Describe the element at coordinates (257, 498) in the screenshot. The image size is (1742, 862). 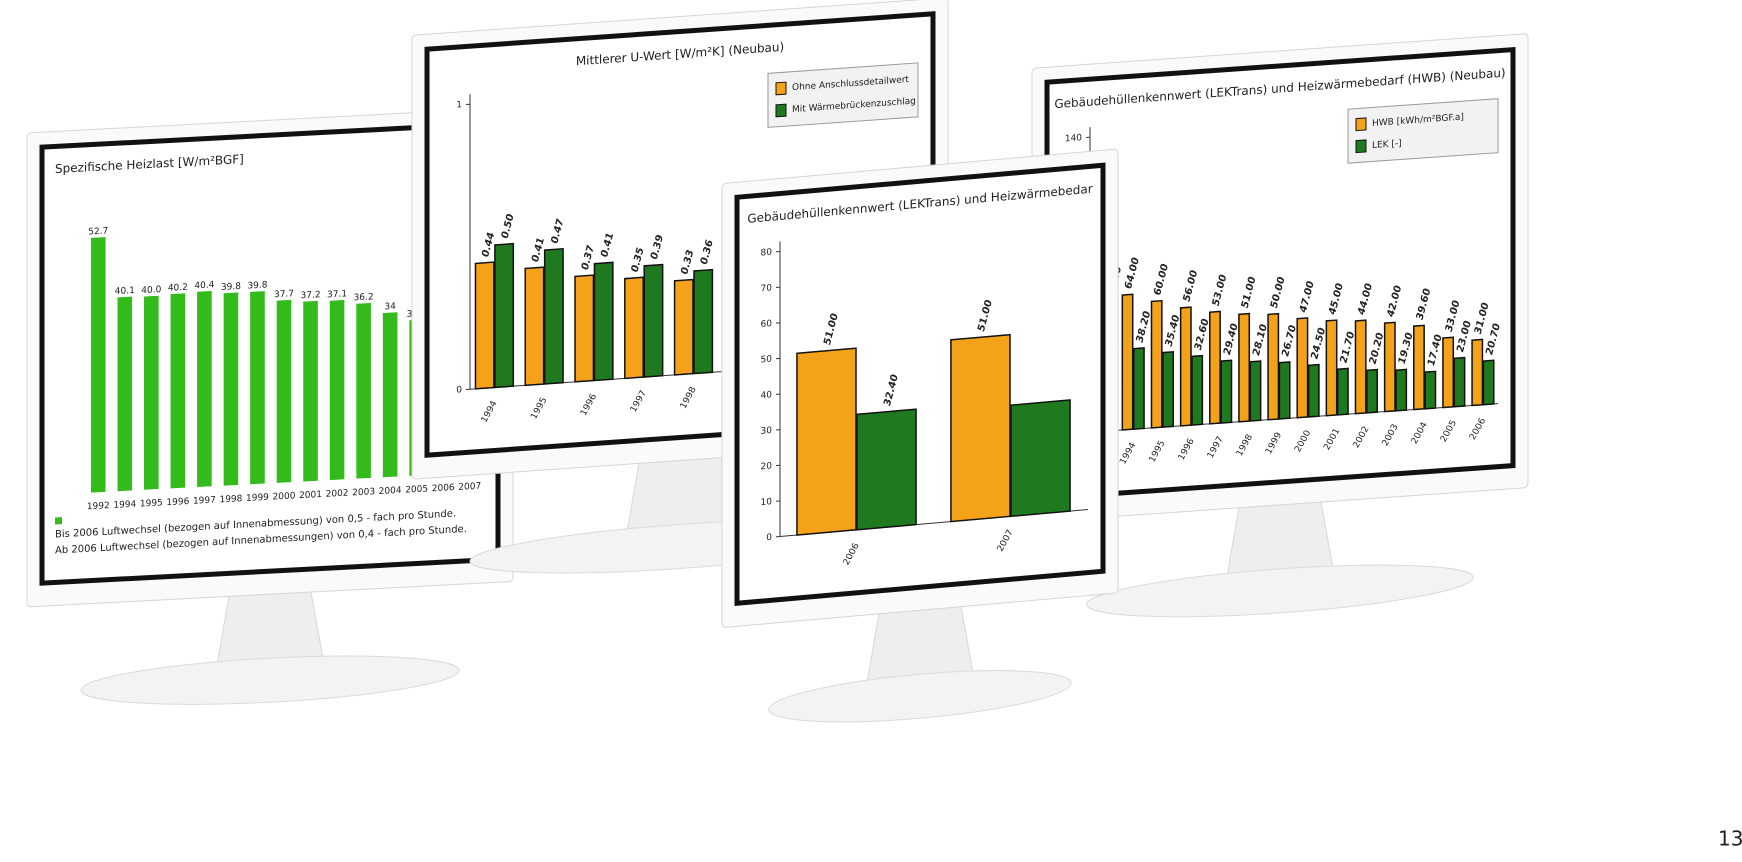
I see `x-tick-label: 1999` at that location.